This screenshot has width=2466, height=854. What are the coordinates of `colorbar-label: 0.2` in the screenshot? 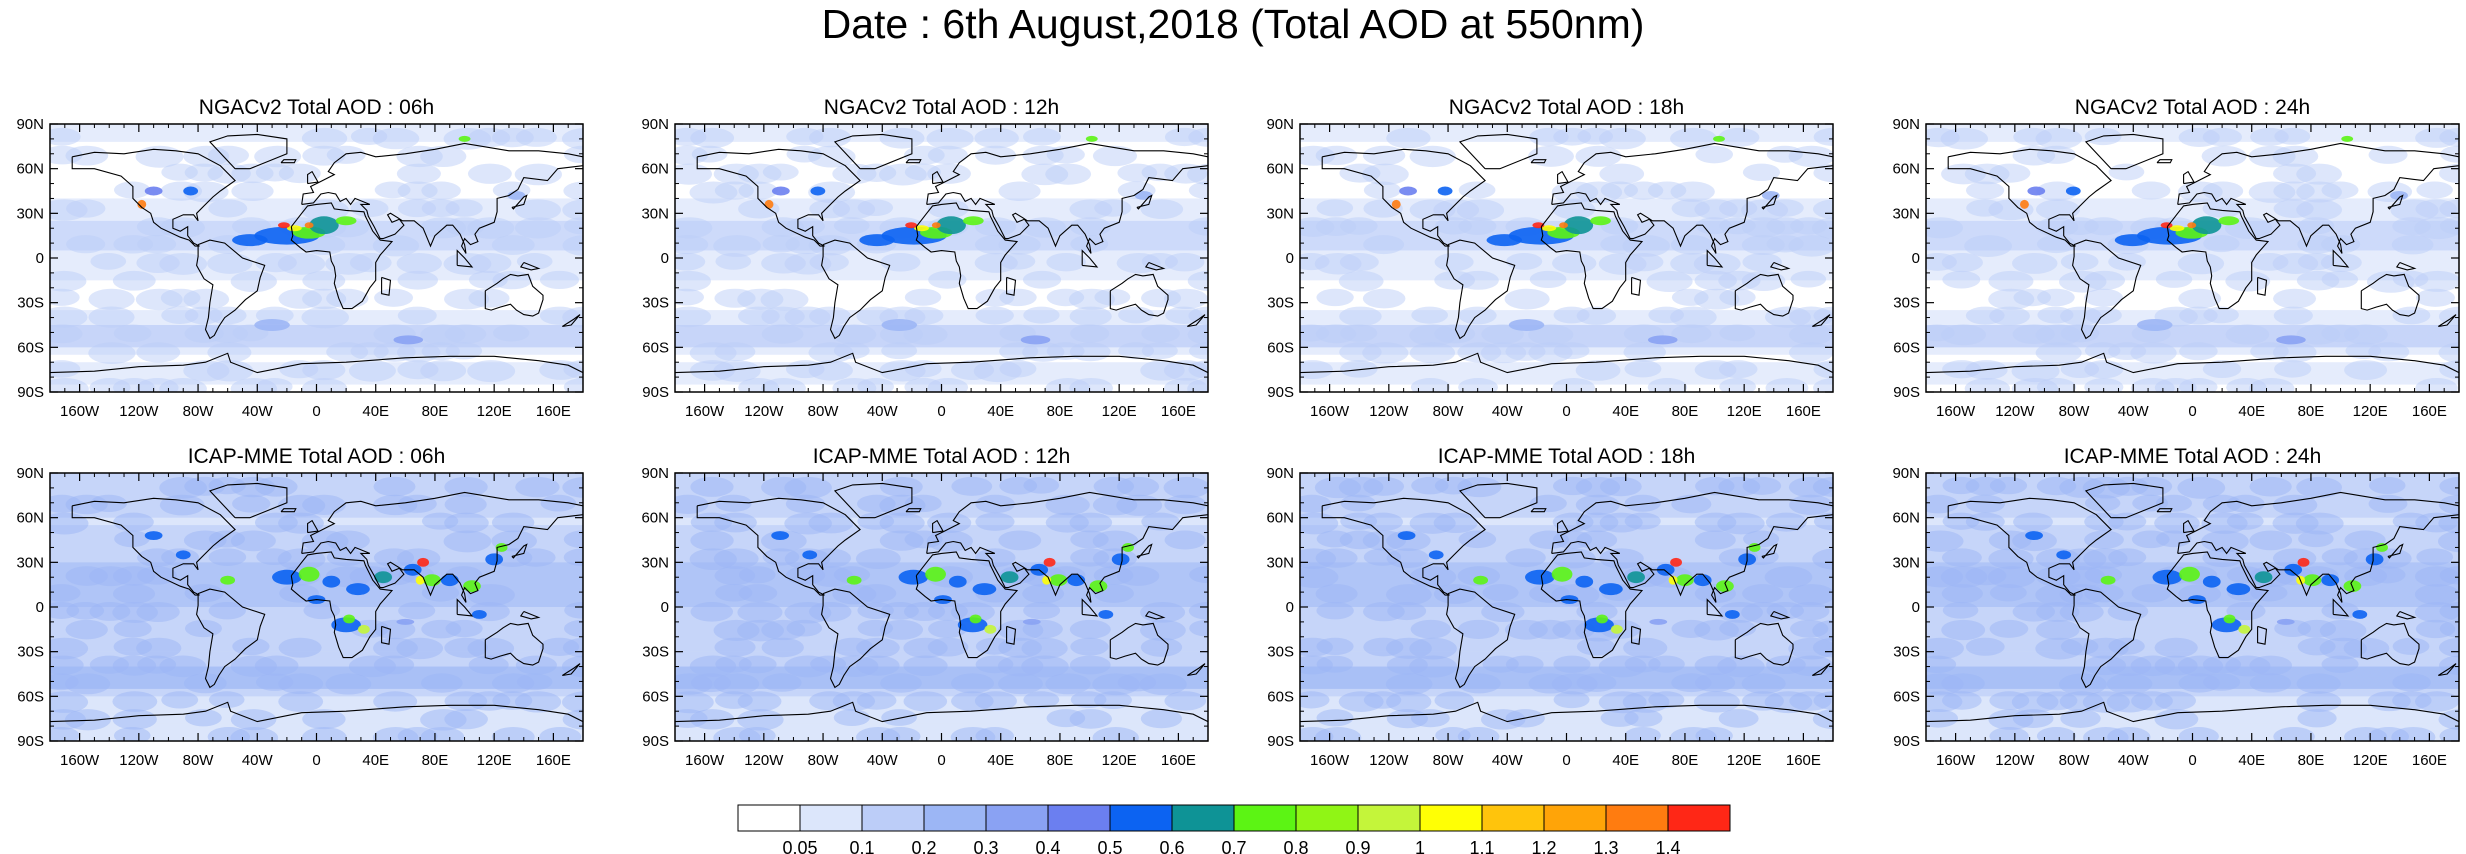 It's located at (923, 846).